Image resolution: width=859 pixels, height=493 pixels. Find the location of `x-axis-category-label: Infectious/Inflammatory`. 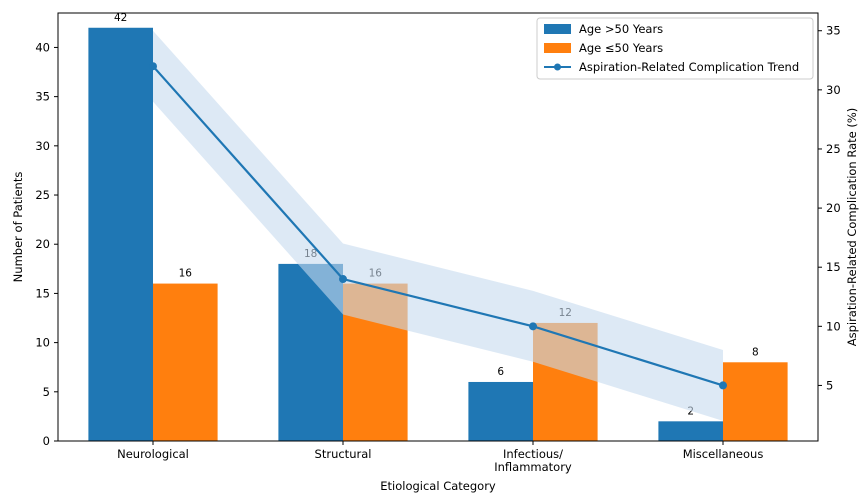

x-axis-category-label: Infectious/Inflammatory is located at coordinates (533, 460).